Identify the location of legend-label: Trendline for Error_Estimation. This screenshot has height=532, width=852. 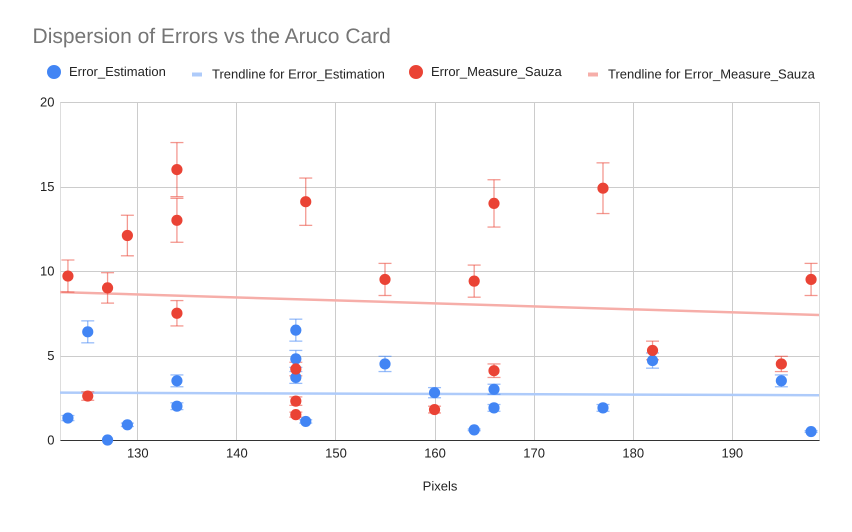
(298, 74).